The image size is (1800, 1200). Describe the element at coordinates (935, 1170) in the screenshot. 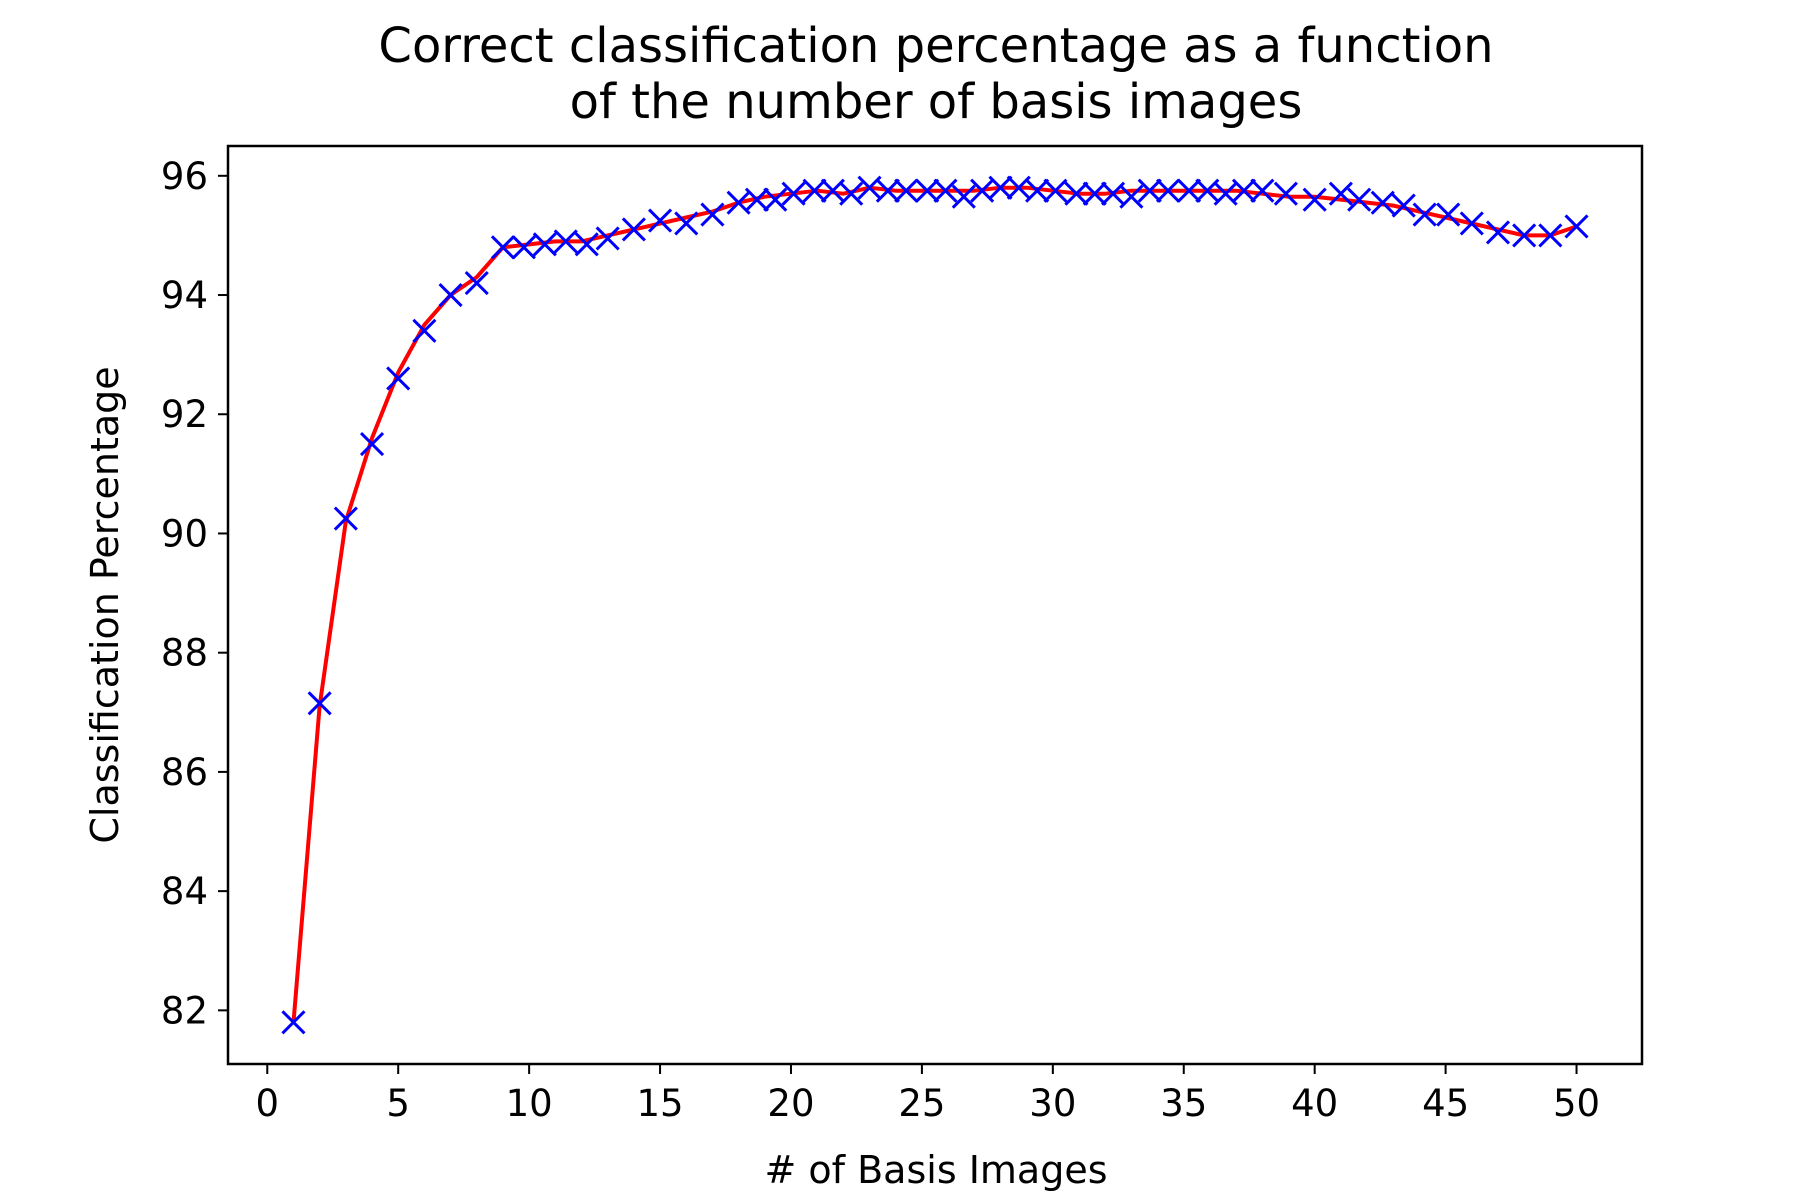

I see `x-axis-label: # of Basis Images` at that location.